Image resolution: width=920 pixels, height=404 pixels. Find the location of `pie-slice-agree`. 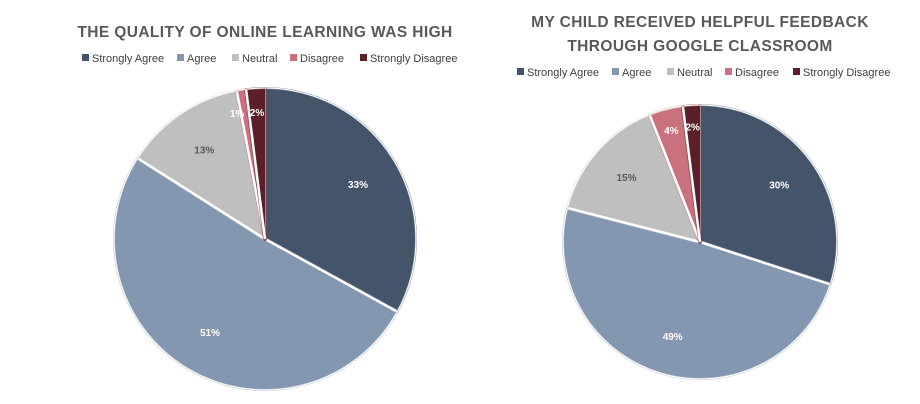

pie-slice-agree is located at coordinates (697, 293).